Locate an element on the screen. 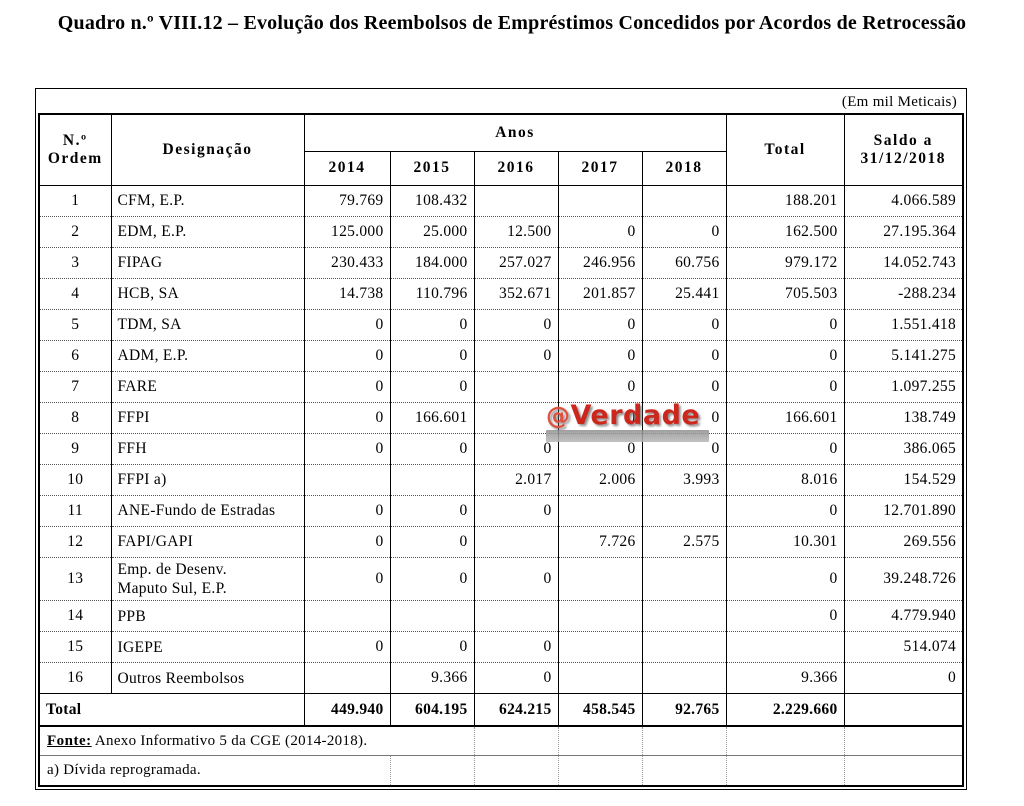 This screenshot has width=1024, height=806. ordem-cell: 12 is located at coordinates (75, 541).